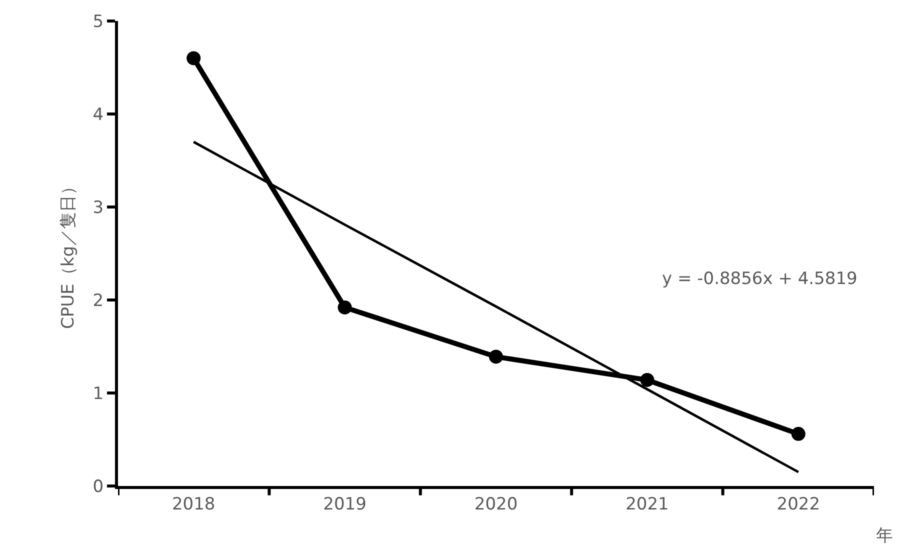  I want to click on y-tick-label: 5, so click(98, 22).